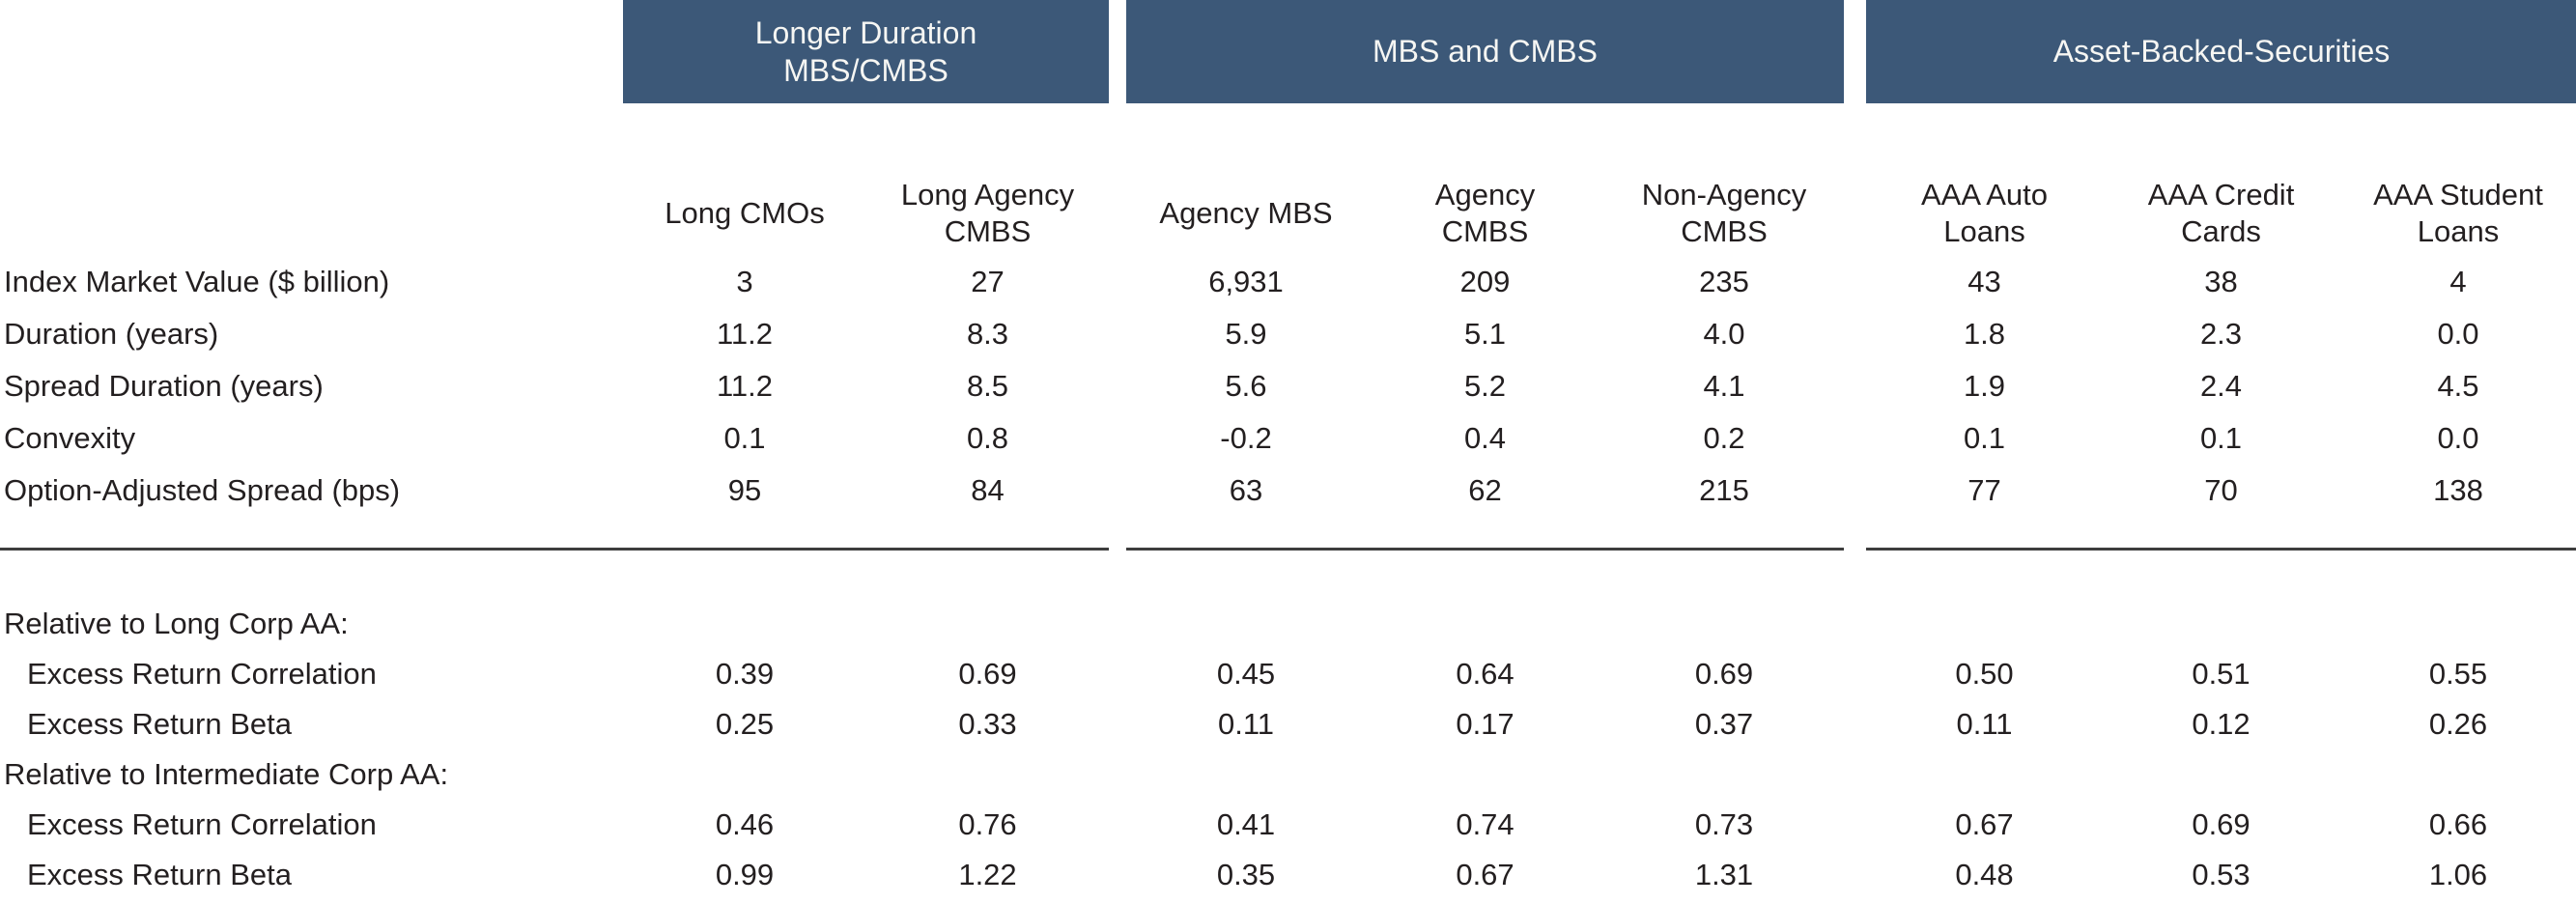 The height and width of the screenshot is (904, 2576). Describe the element at coordinates (1724, 824) in the screenshot. I see `data-cell: 0.73` at that location.